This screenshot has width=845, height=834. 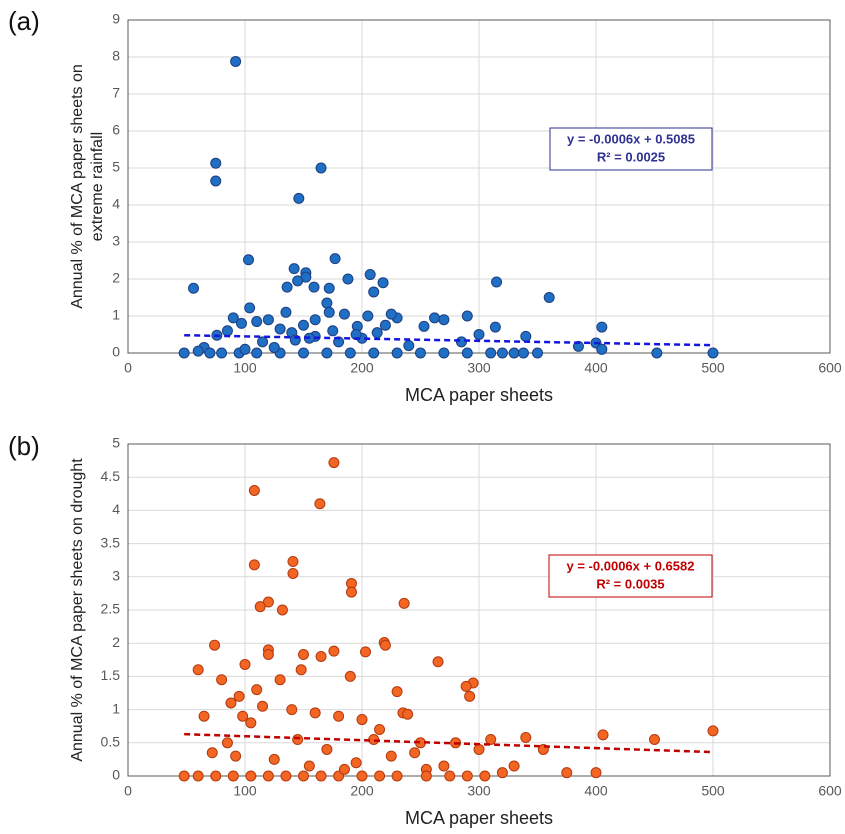 I want to click on x-axis-label: MCA paper sheets, so click(x=479, y=818).